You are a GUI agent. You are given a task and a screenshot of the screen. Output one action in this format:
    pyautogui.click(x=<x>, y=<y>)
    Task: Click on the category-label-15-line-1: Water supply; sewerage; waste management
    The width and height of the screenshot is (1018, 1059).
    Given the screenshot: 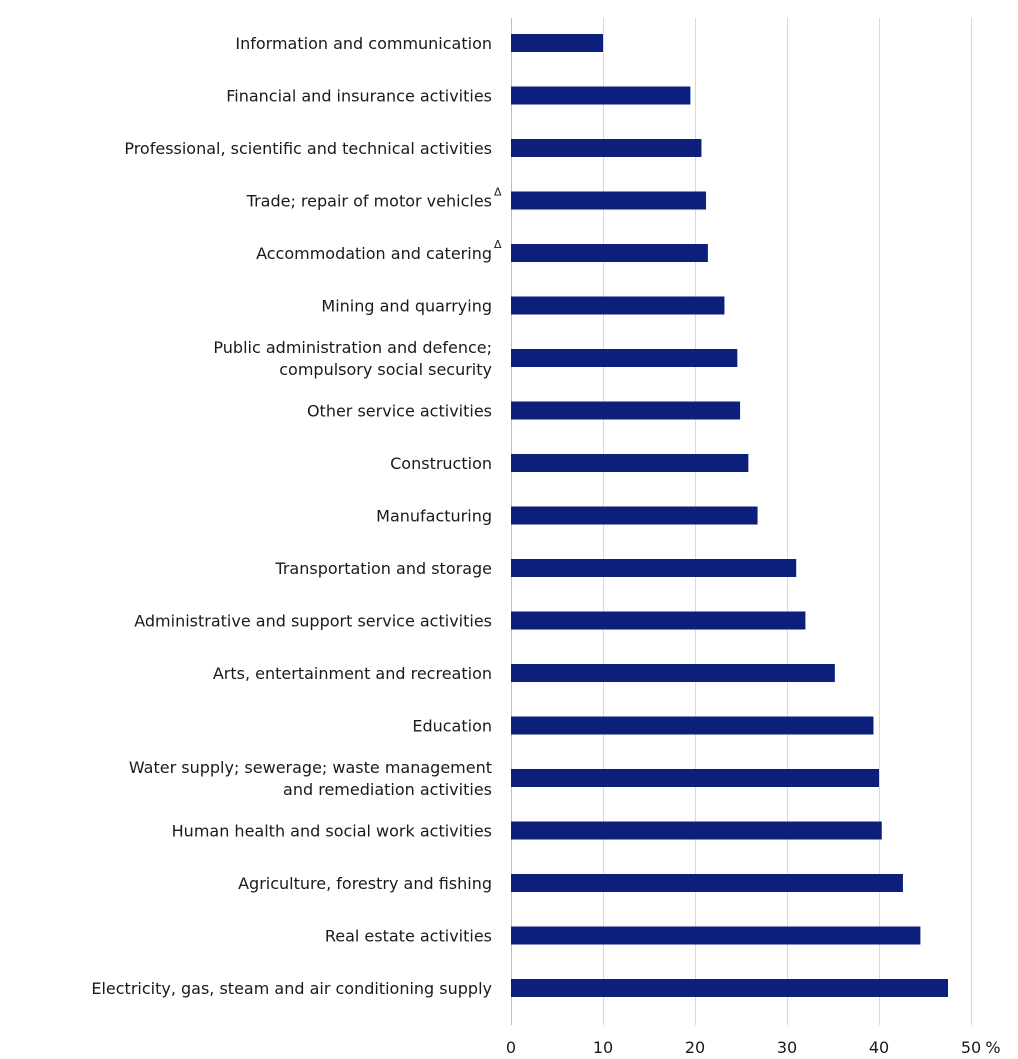 What is the action you would take?
    pyautogui.click(x=310, y=767)
    